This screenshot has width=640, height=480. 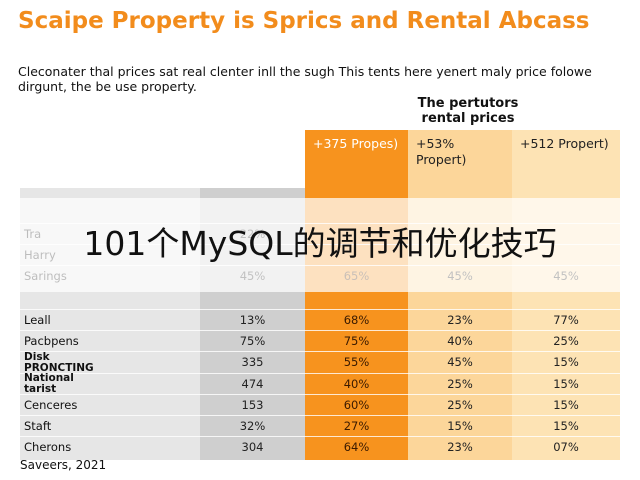 I want to click on cell: 27%, so click(x=356, y=426).